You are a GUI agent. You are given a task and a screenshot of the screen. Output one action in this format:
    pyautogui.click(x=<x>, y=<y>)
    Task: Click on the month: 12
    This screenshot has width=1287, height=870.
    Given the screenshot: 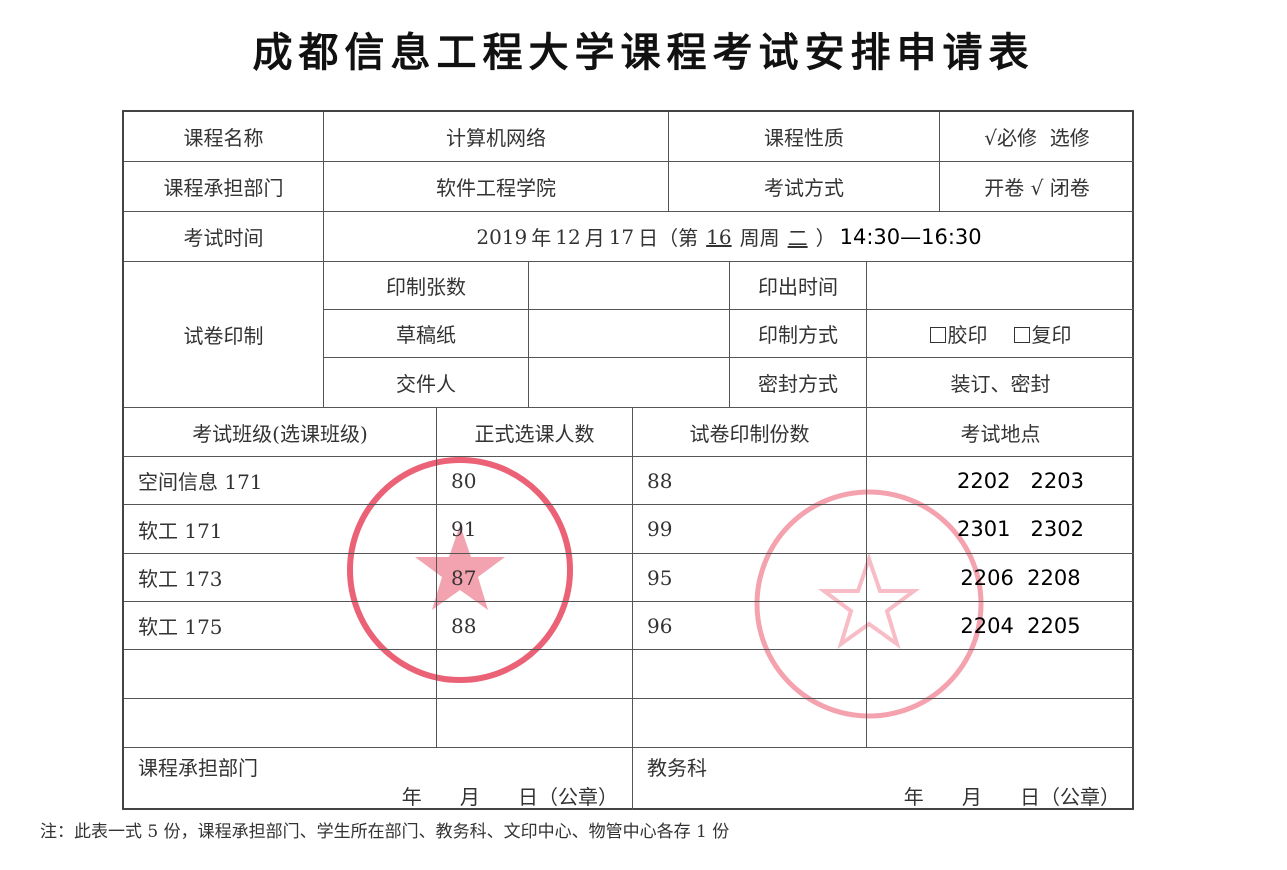 What is the action you would take?
    pyautogui.click(x=568, y=236)
    